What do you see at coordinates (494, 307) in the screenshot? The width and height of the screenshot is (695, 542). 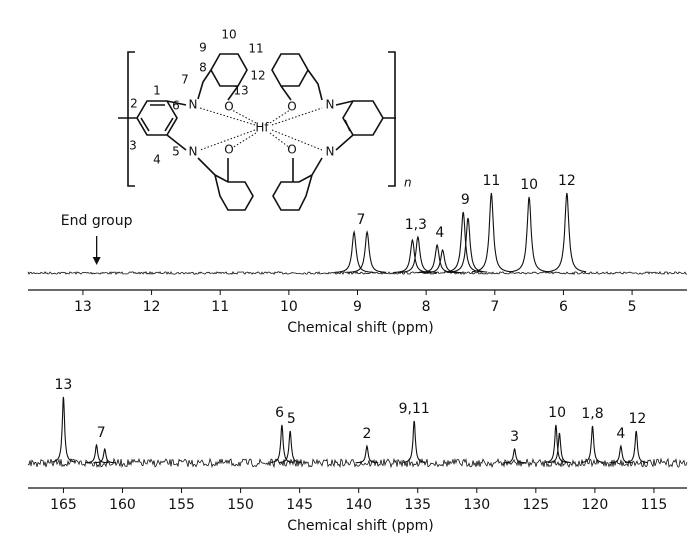 I see `x-tick-label: 7` at bounding box center [494, 307].